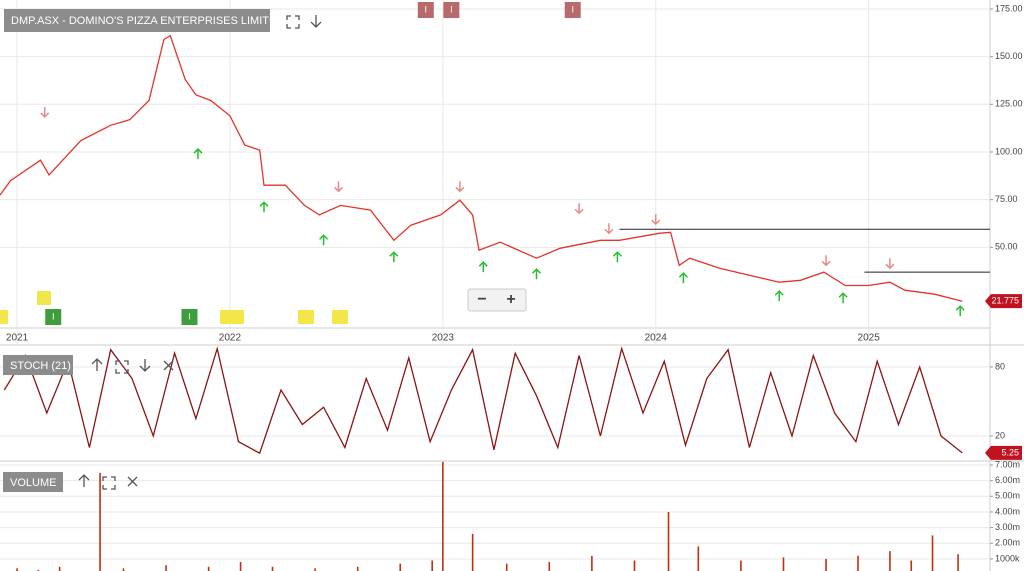  I want to click on y-tick-label: 150.00, so click(1009, 56).